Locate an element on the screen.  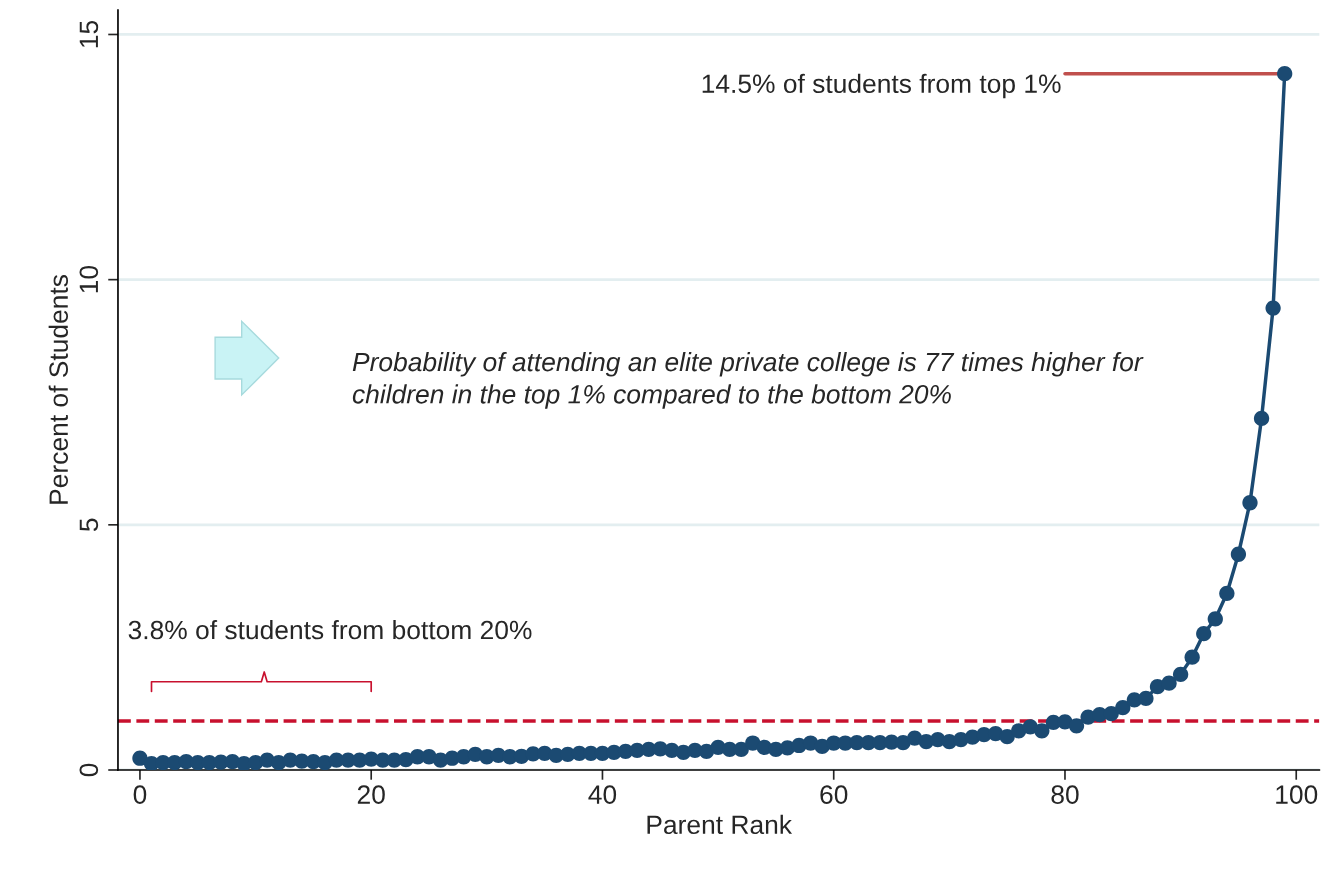
x-tick-label: 20 is located at coordinates (371, 794).